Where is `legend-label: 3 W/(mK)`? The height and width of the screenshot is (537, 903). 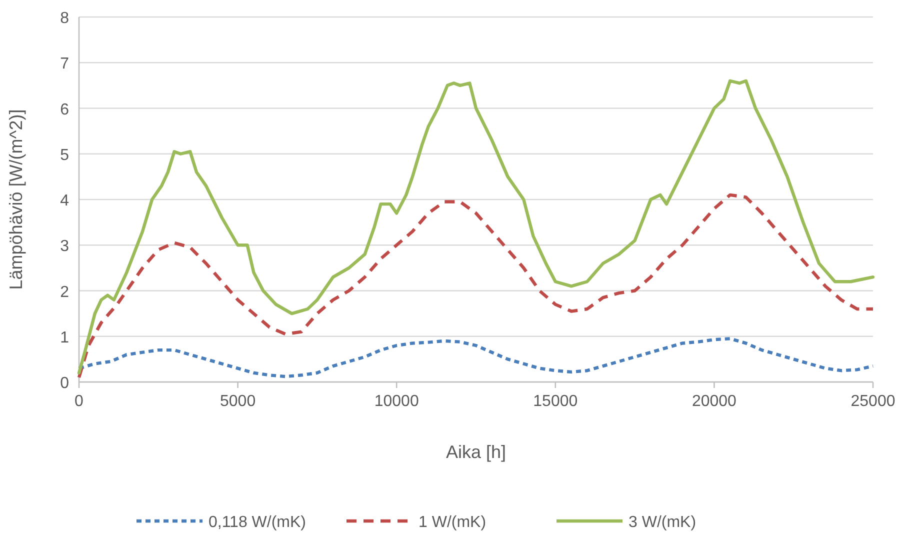
legend-label: 3 W/(mK) is located at coordinates (662, 522).